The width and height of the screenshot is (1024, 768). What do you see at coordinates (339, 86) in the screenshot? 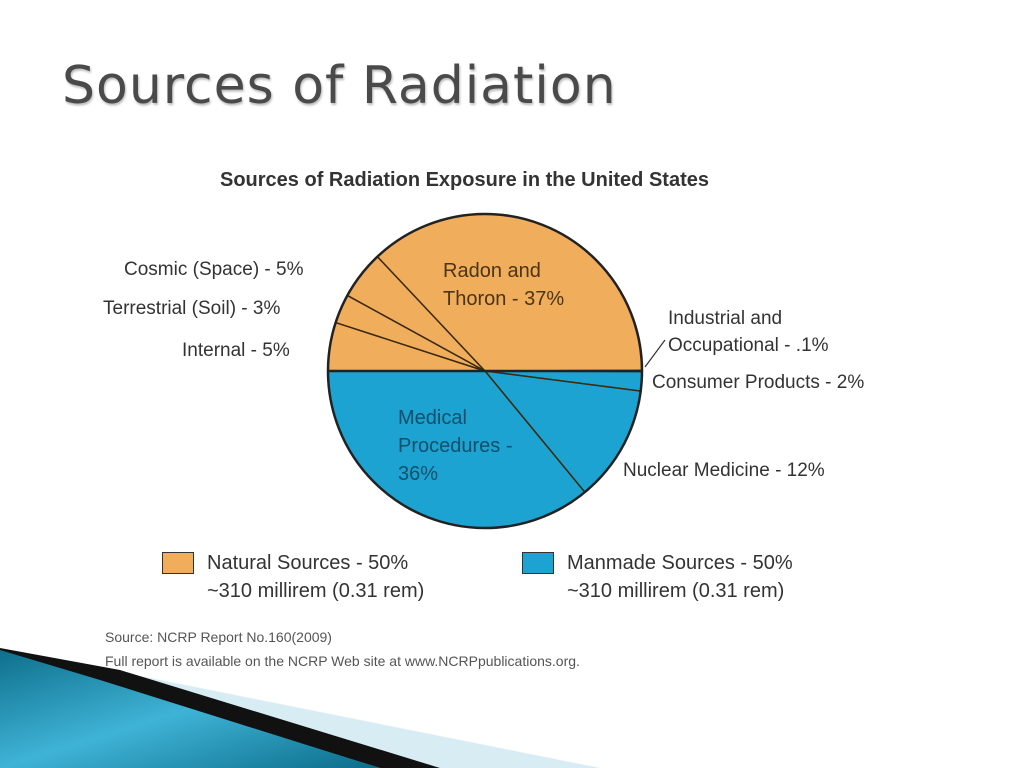
I see `slide-title: Sources of Radiation` at bounding box center [339, 86].